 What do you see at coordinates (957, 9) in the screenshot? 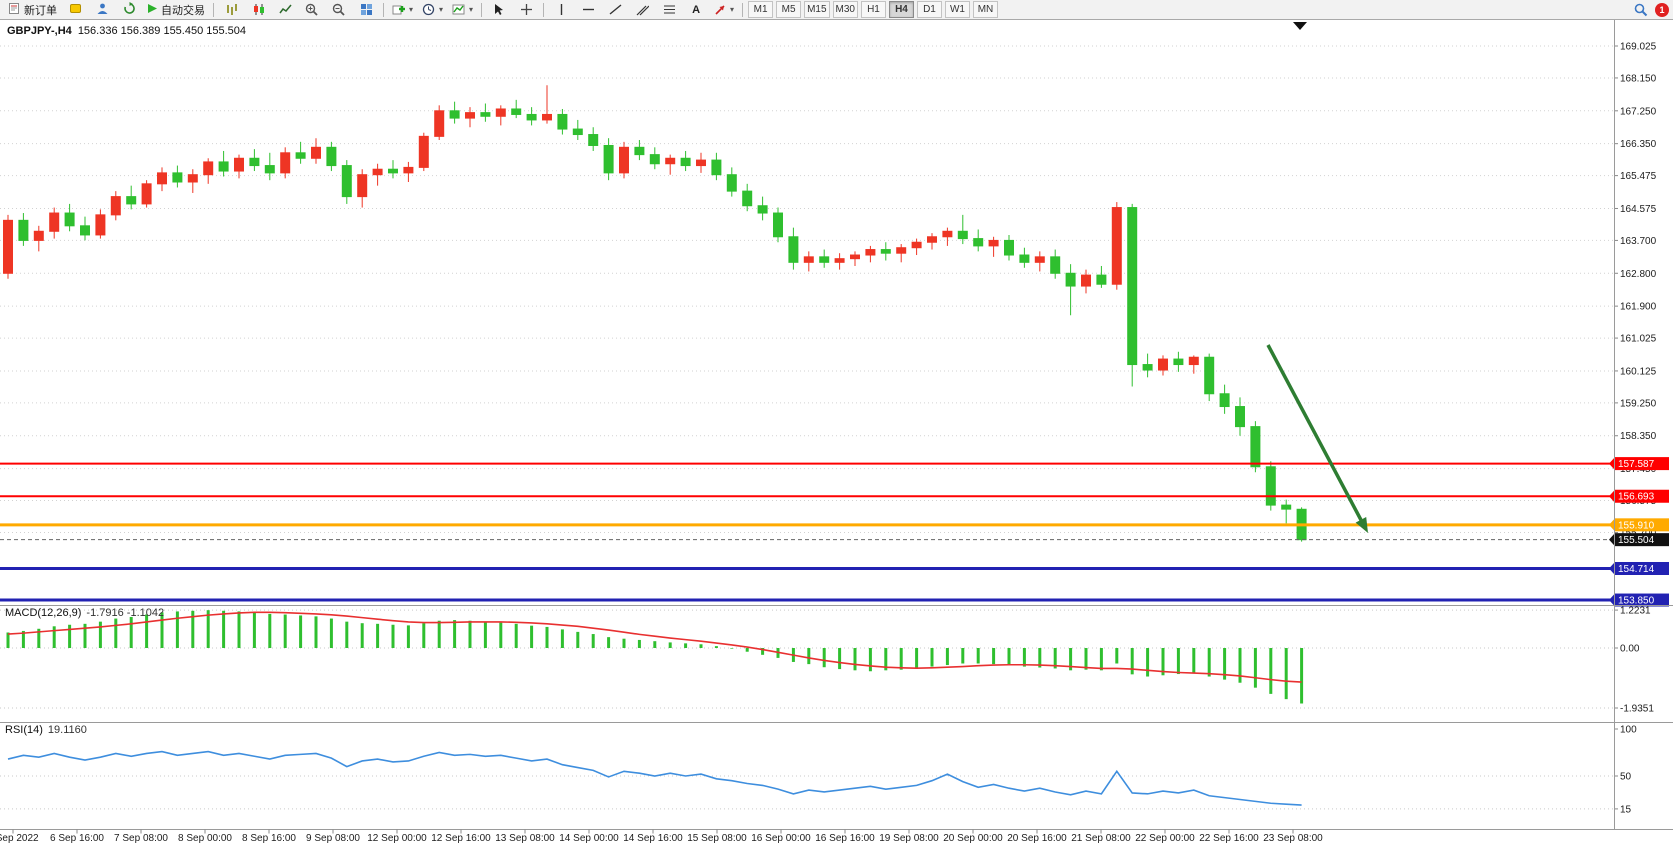
I see `timeframe-w1-button: W1` at bounding box center [957, 9].